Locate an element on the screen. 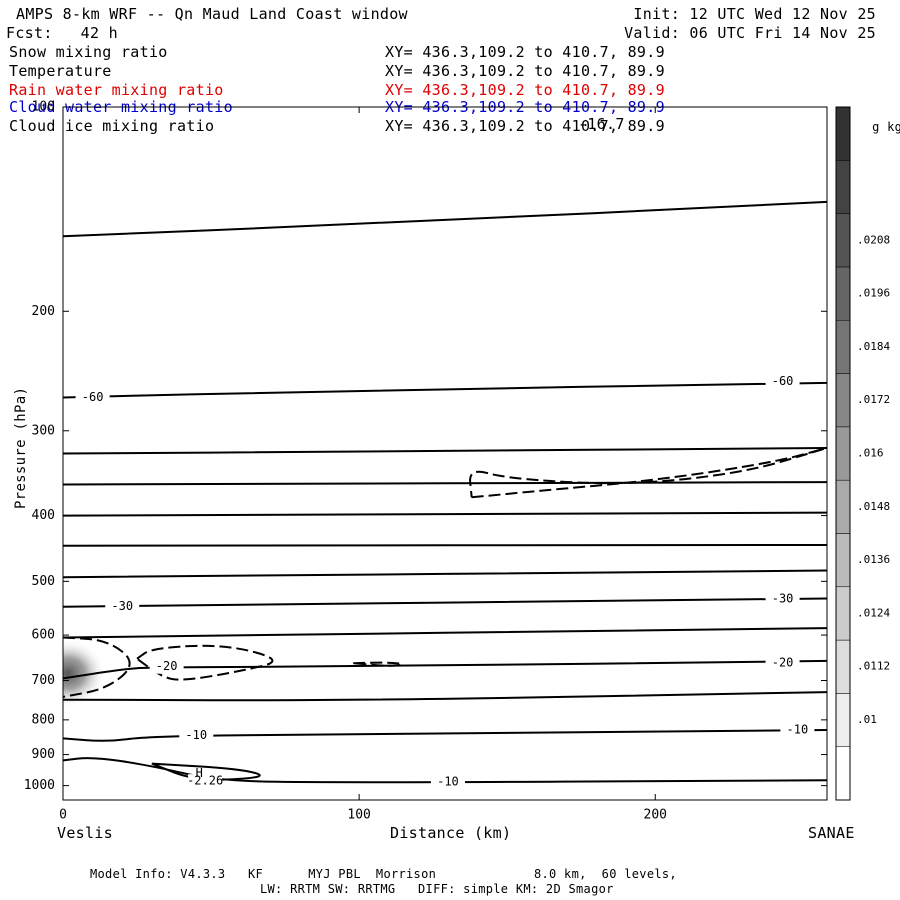 The width and height of the screenshot is (900, 900). colorbar-tick-label: .0148 is located at coordinates (873, 506).